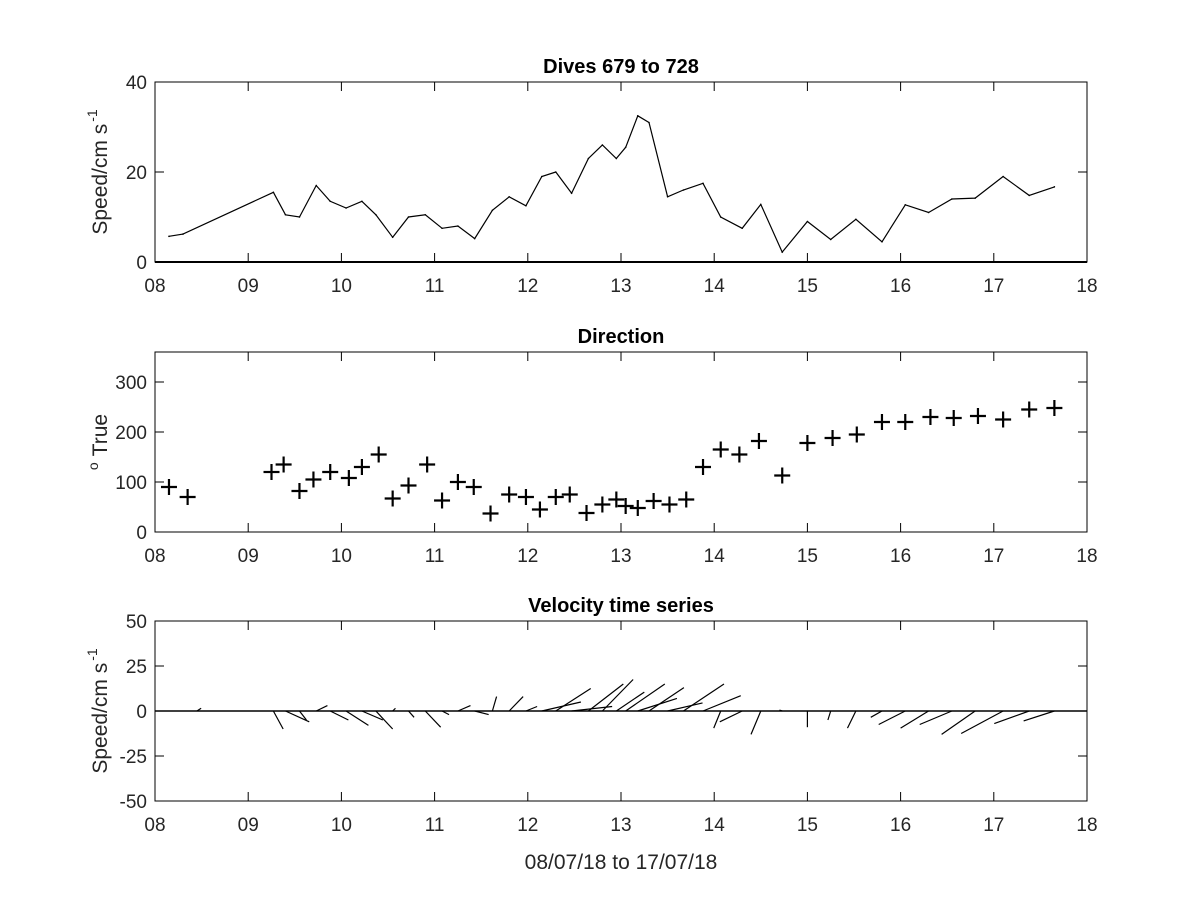 The image size is (1200, 900). What do you see at coordinates (136, 667) in the screenshot?
I see `y-tick-label: 25` at bounding box center [136, 667].